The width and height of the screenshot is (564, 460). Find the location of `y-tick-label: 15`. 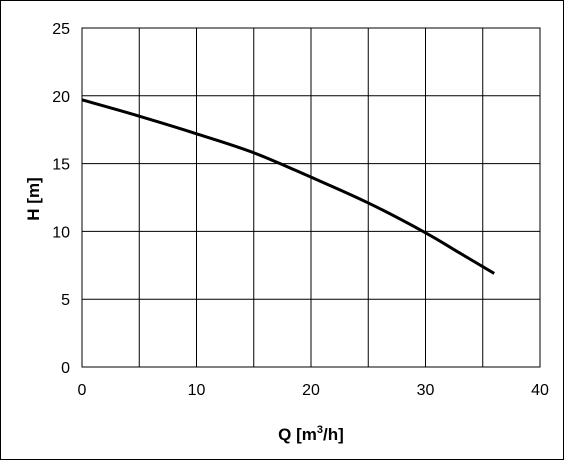

y-tick-label: 15 is located at coordinates (61, 165).